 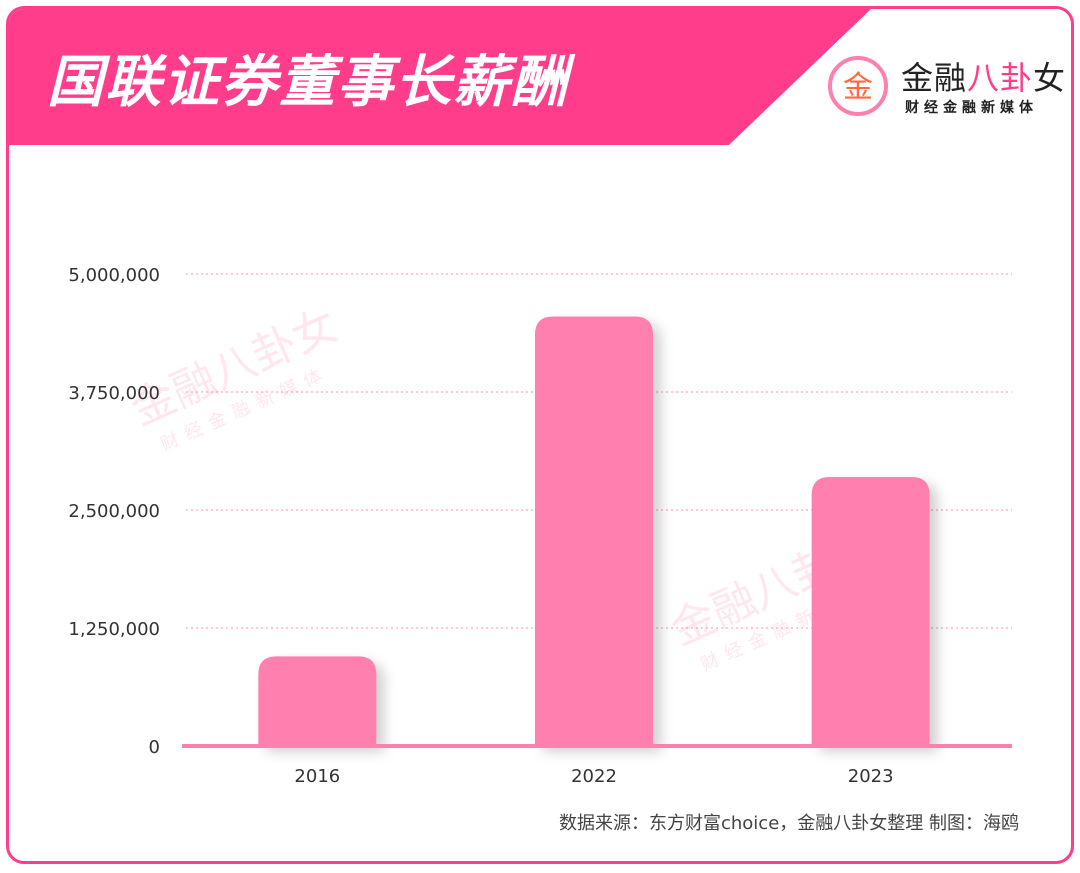 I want to click on title-banner, so click(x=440, y=77).